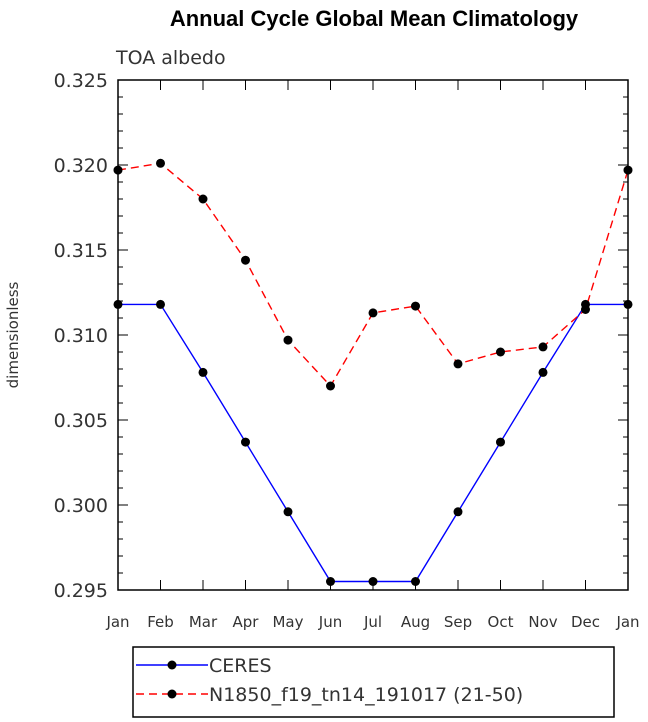 The image size is (648, 722). I want to click on x-tick-labels: Jan Feb Mar Apr May Jun Jul Aug Sep Oct Nov Dec Jan, so click(372, 622).